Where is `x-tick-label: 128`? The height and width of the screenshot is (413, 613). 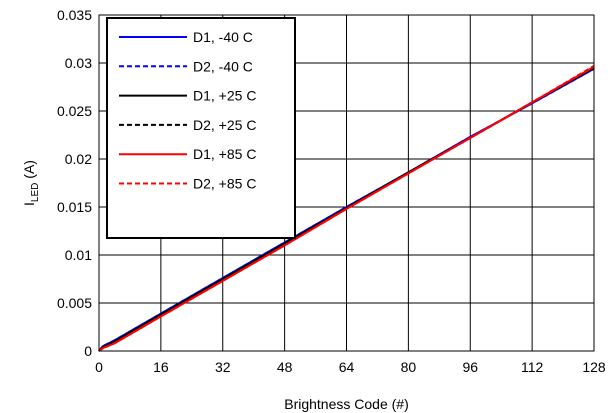
x-tick-label: 128 is located at coordinates (594, 367).